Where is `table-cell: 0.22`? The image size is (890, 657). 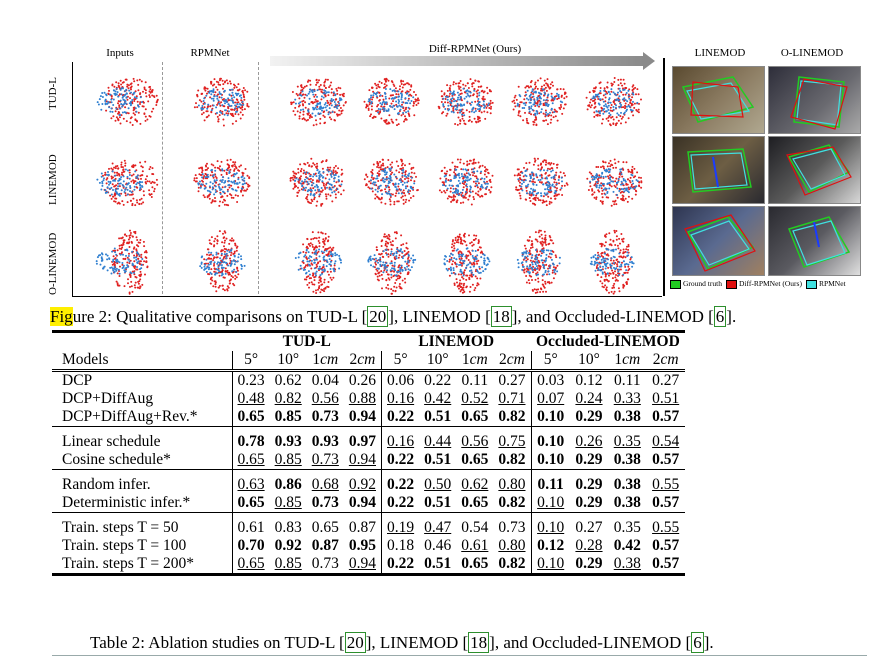
table-cell: 0.22 is located at coordinates (400, 481).